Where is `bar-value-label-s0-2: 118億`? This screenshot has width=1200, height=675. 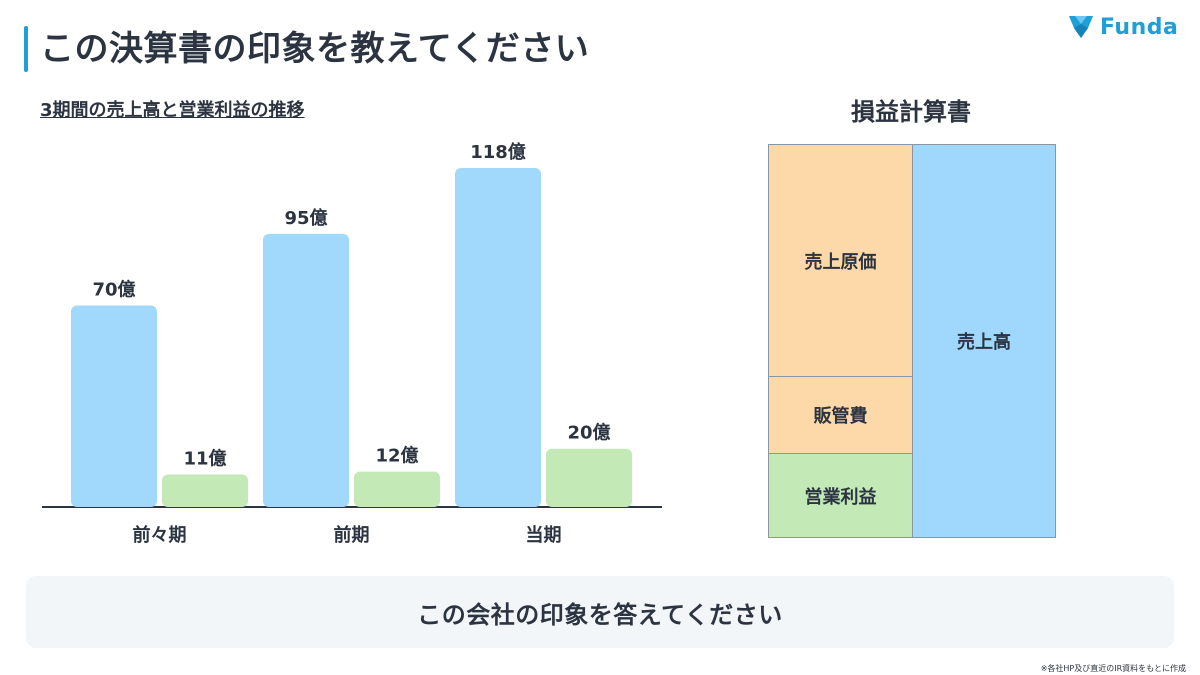
bar-value-label-s0-2: 118億 is located at coordinates (498, 152).